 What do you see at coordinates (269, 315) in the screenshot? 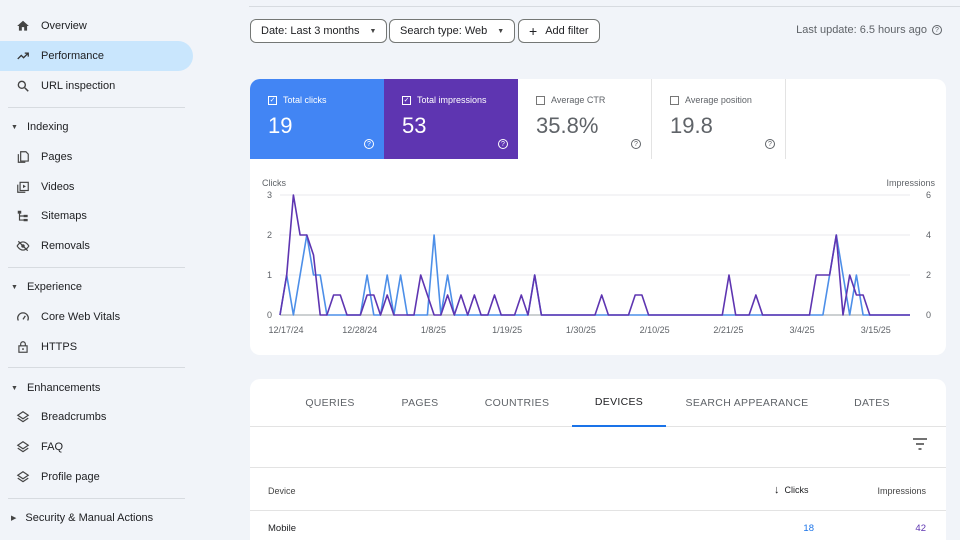
I see `y-tick-left: 0` at bounding box center [269, 315].